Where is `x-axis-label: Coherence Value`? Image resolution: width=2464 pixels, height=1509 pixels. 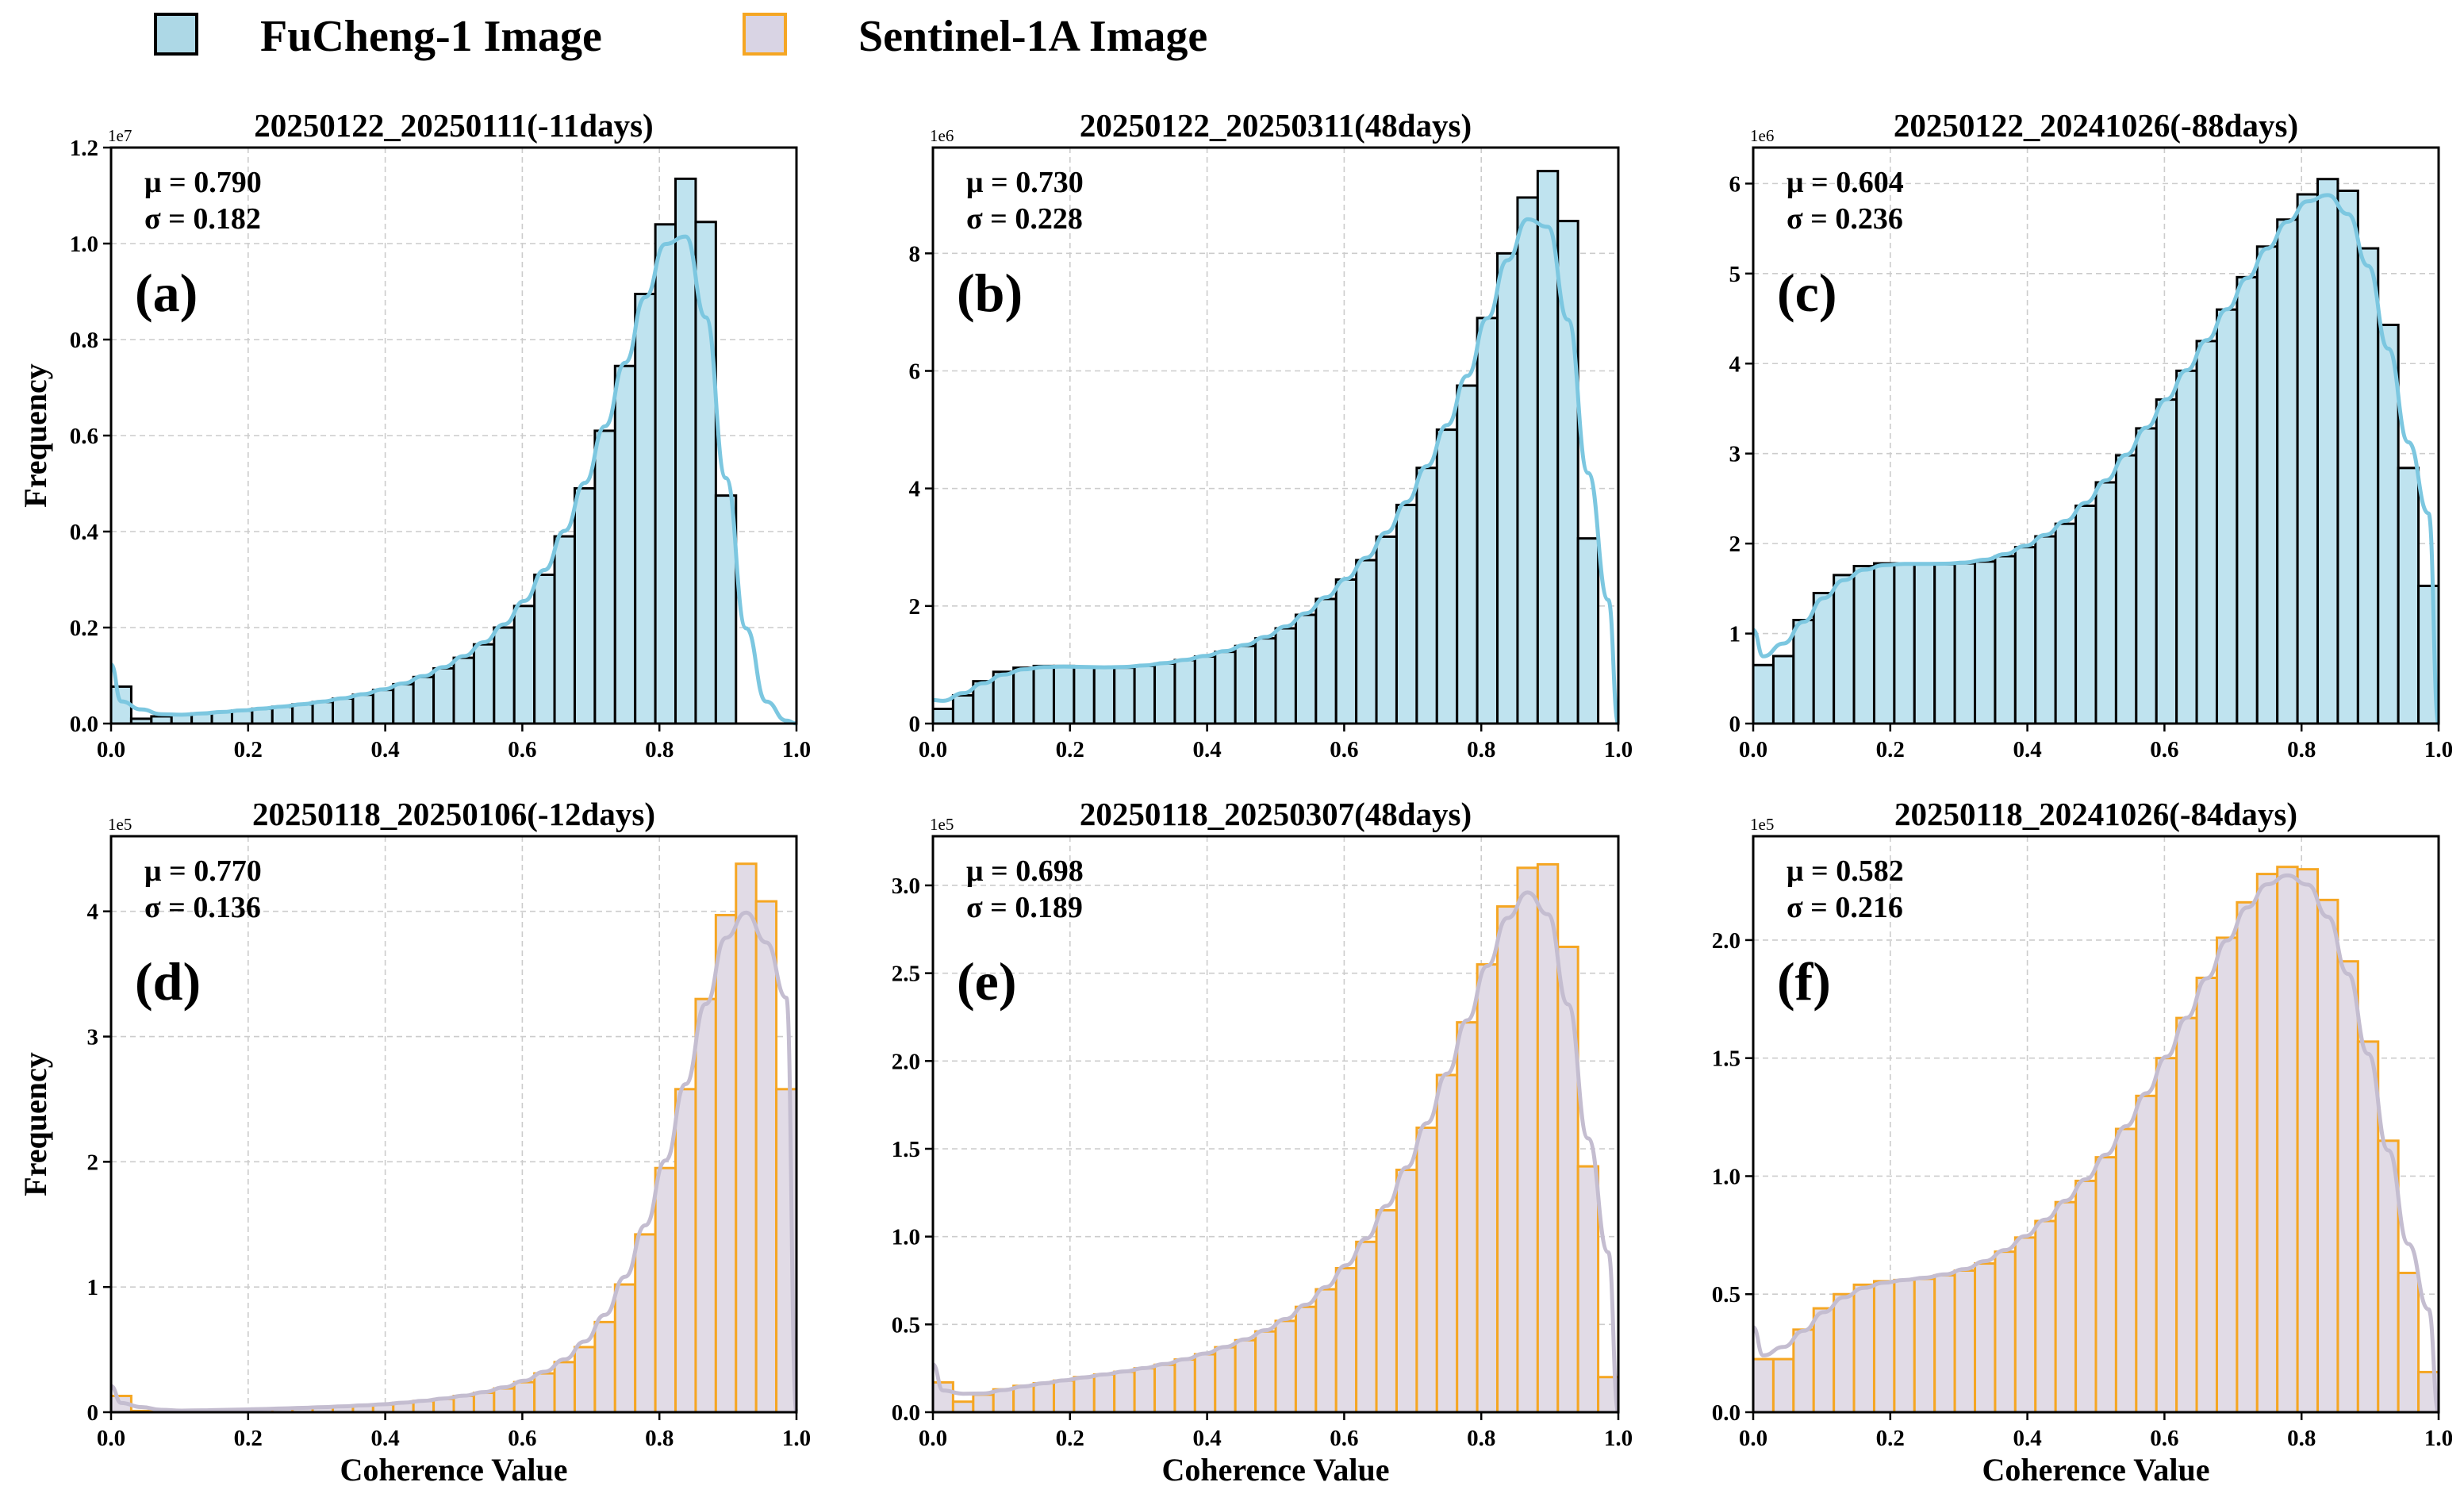 x-axis-label: Coherence Value is located at coordinates (2095, 1470).